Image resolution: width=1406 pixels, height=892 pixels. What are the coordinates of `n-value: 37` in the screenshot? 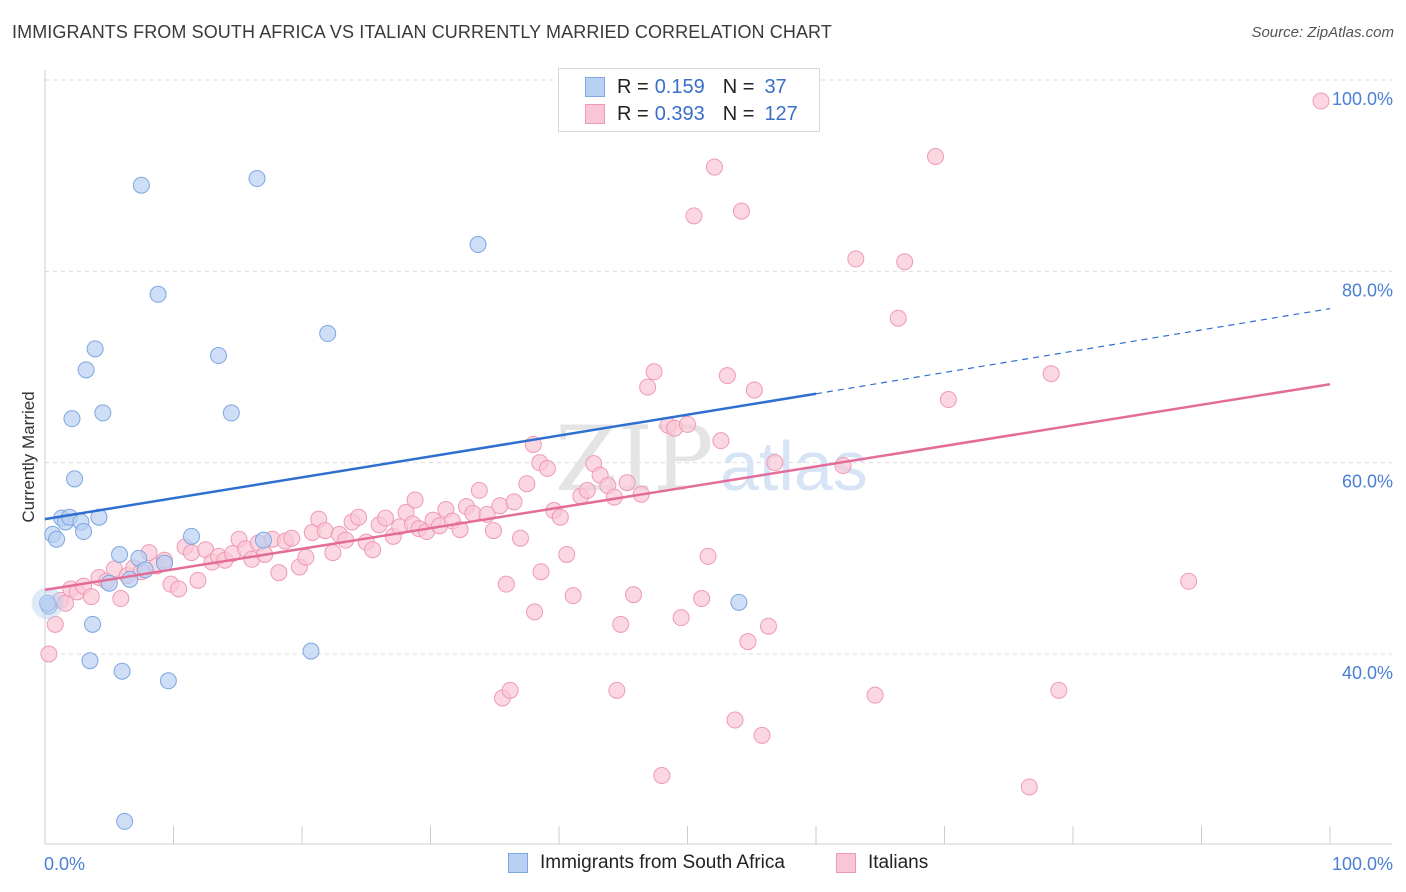 It's located at (775, 86).